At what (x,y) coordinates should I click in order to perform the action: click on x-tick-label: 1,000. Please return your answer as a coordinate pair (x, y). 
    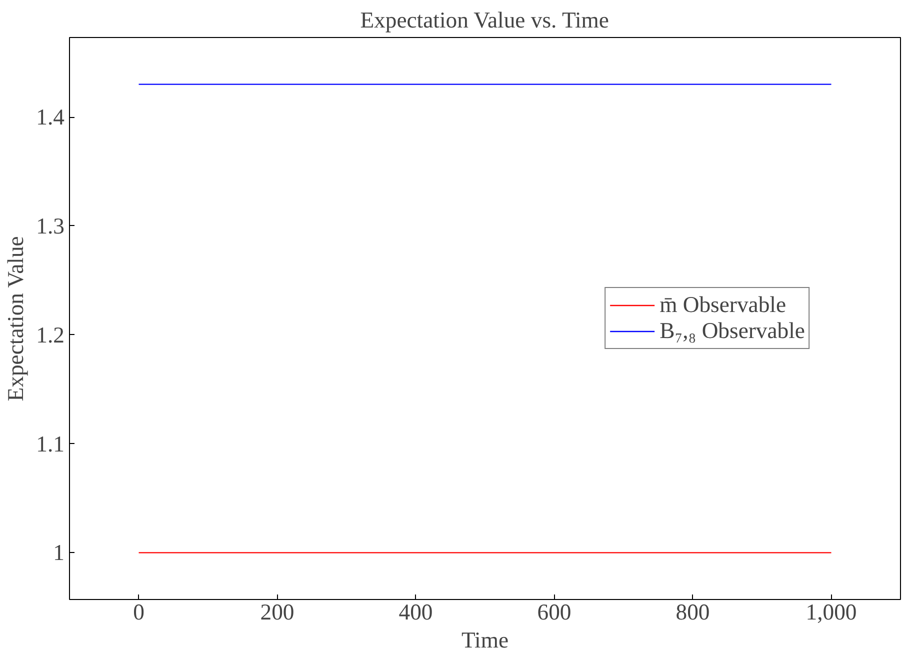
    Looking at the image, I should click on (831, 612).